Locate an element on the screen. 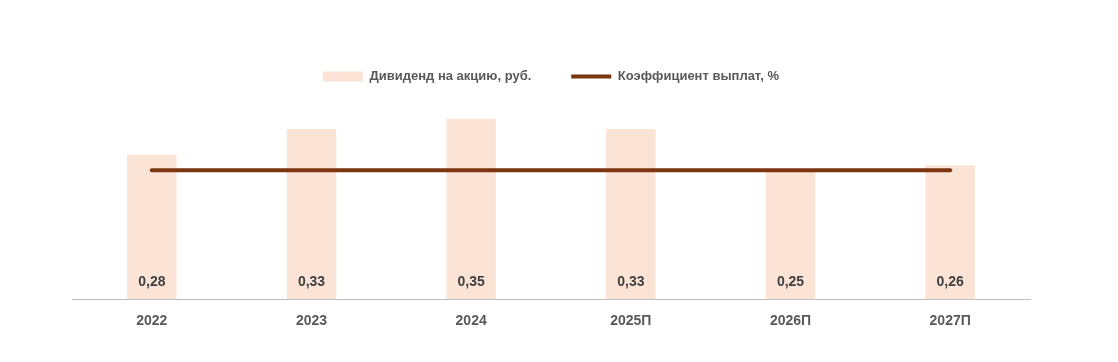  x-tick-label: 2026П is located at coordinates (790, 320).